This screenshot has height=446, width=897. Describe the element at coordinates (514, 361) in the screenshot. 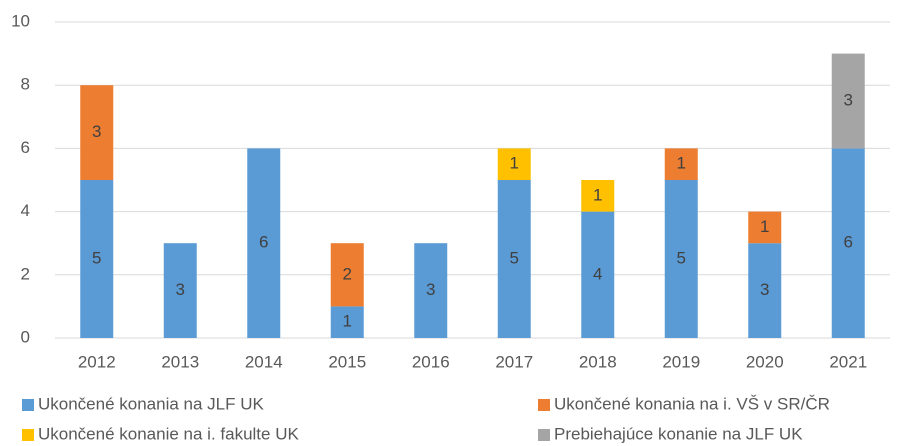

I see `x-tick-label: 2017` at that location.